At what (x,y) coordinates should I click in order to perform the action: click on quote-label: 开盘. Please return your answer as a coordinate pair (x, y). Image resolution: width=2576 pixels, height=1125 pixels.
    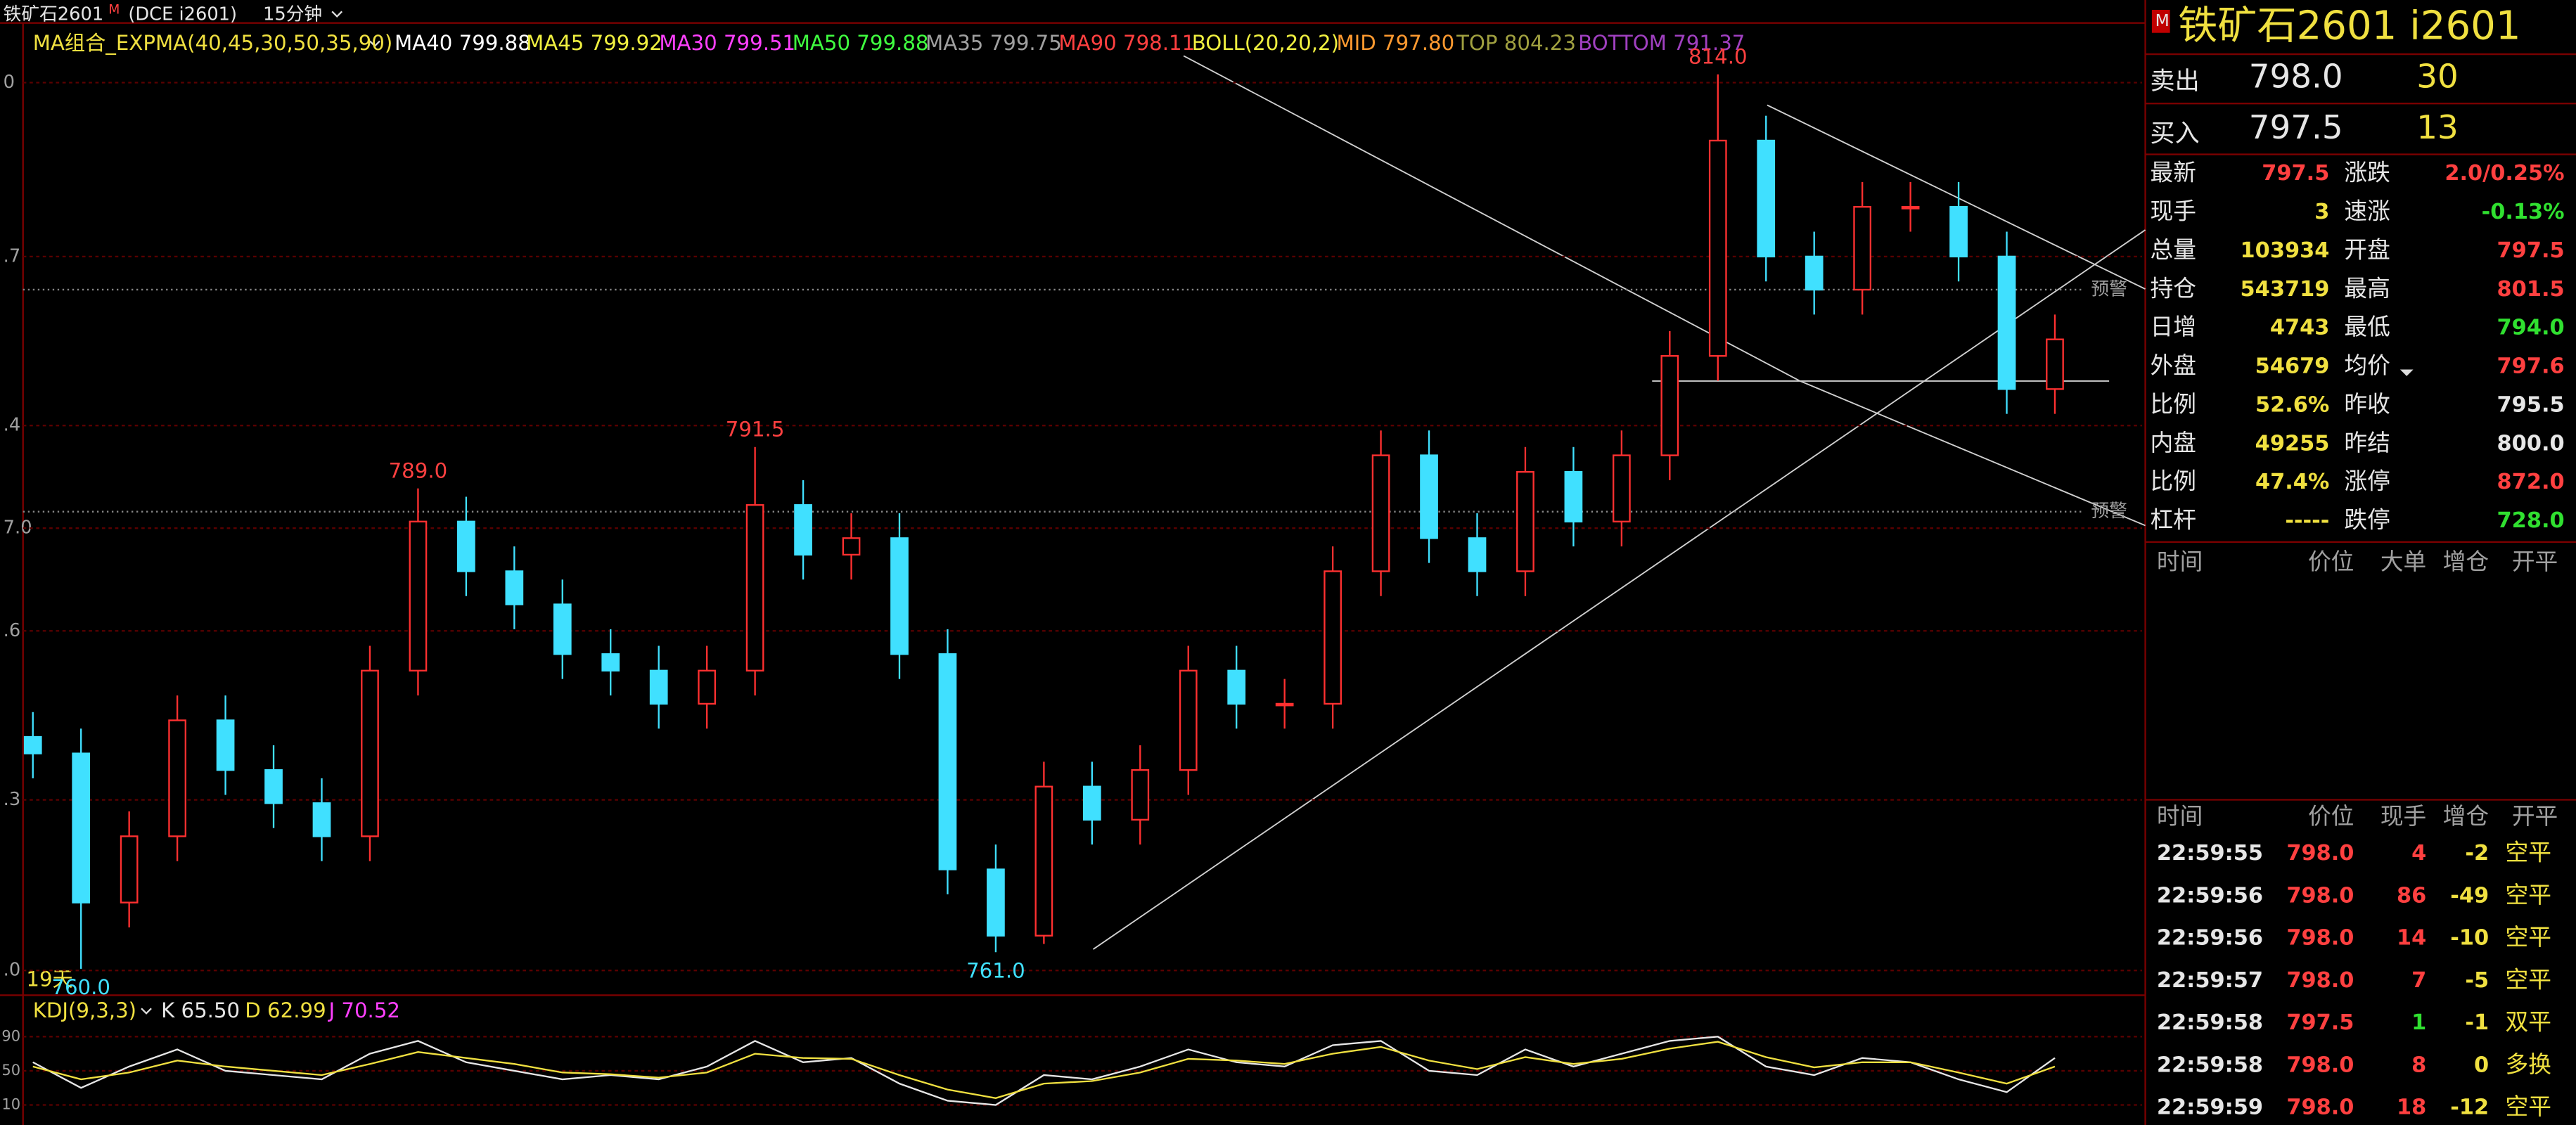
    Looking at the image, I should click on (2367, 249).